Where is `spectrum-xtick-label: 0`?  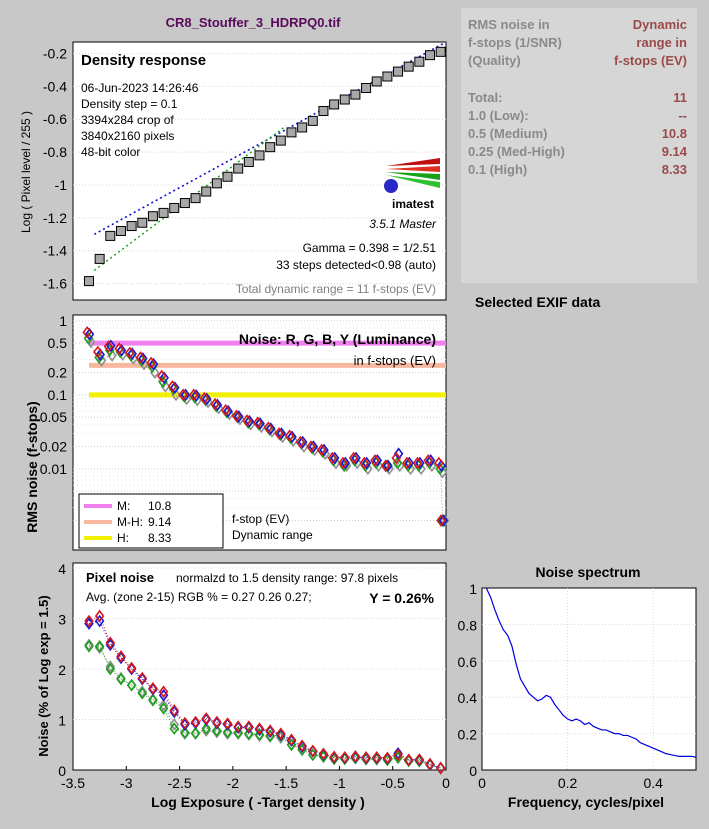 spectrum-xtick-label: 0 is located at coordinates (482, 783).